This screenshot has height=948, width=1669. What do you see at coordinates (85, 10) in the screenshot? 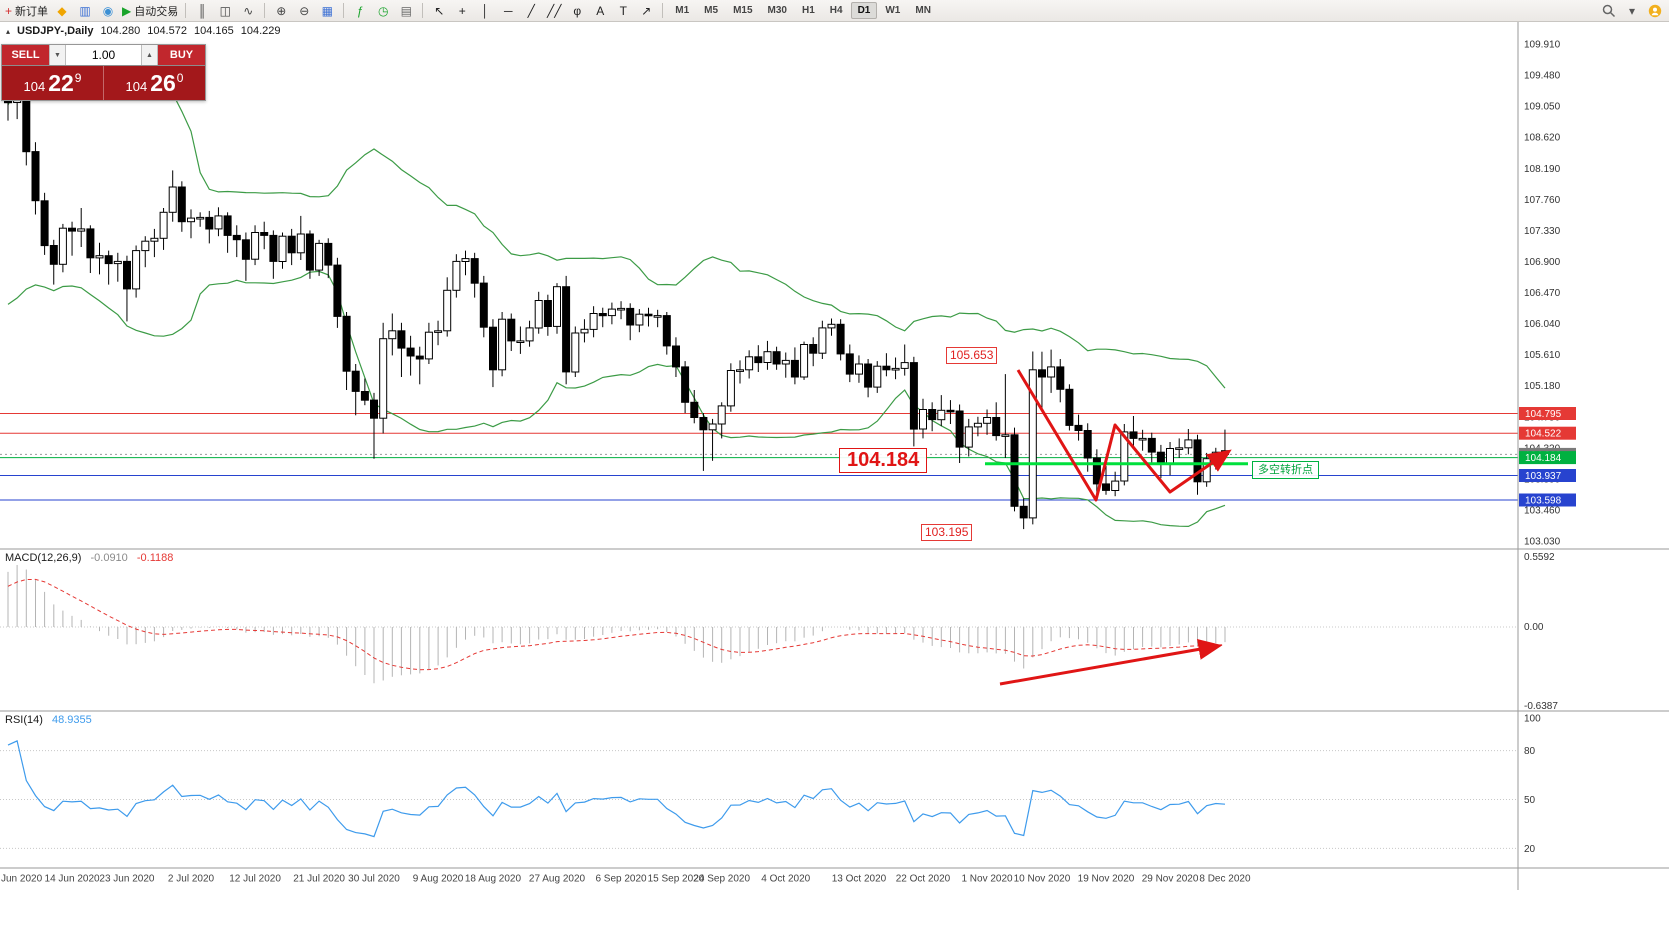
I see `market-watch-icon: ▥` at bounding box center [85, 10].